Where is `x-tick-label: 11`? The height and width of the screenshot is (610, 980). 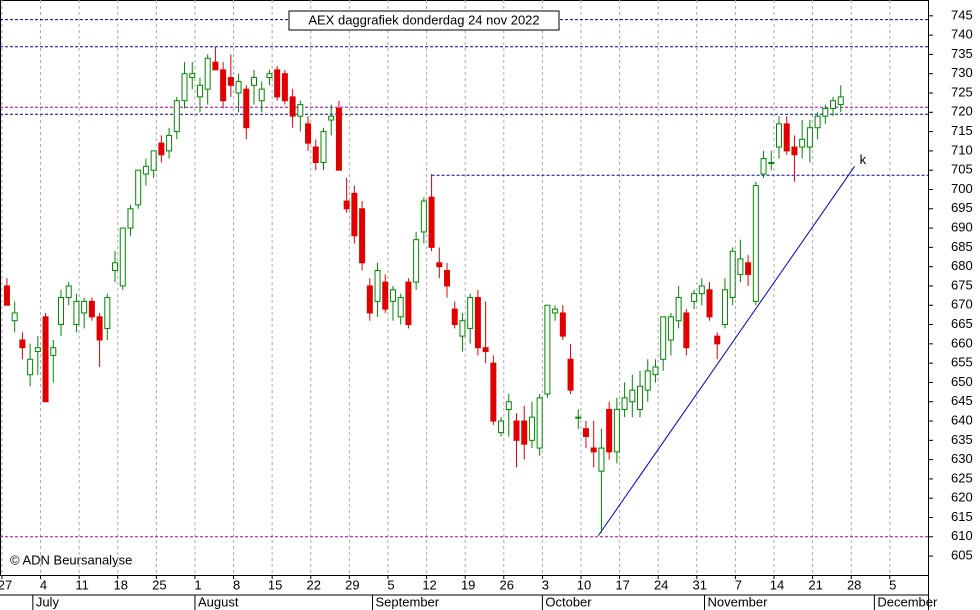 x-tick-label: 11 is located at coordinates (82, 584).